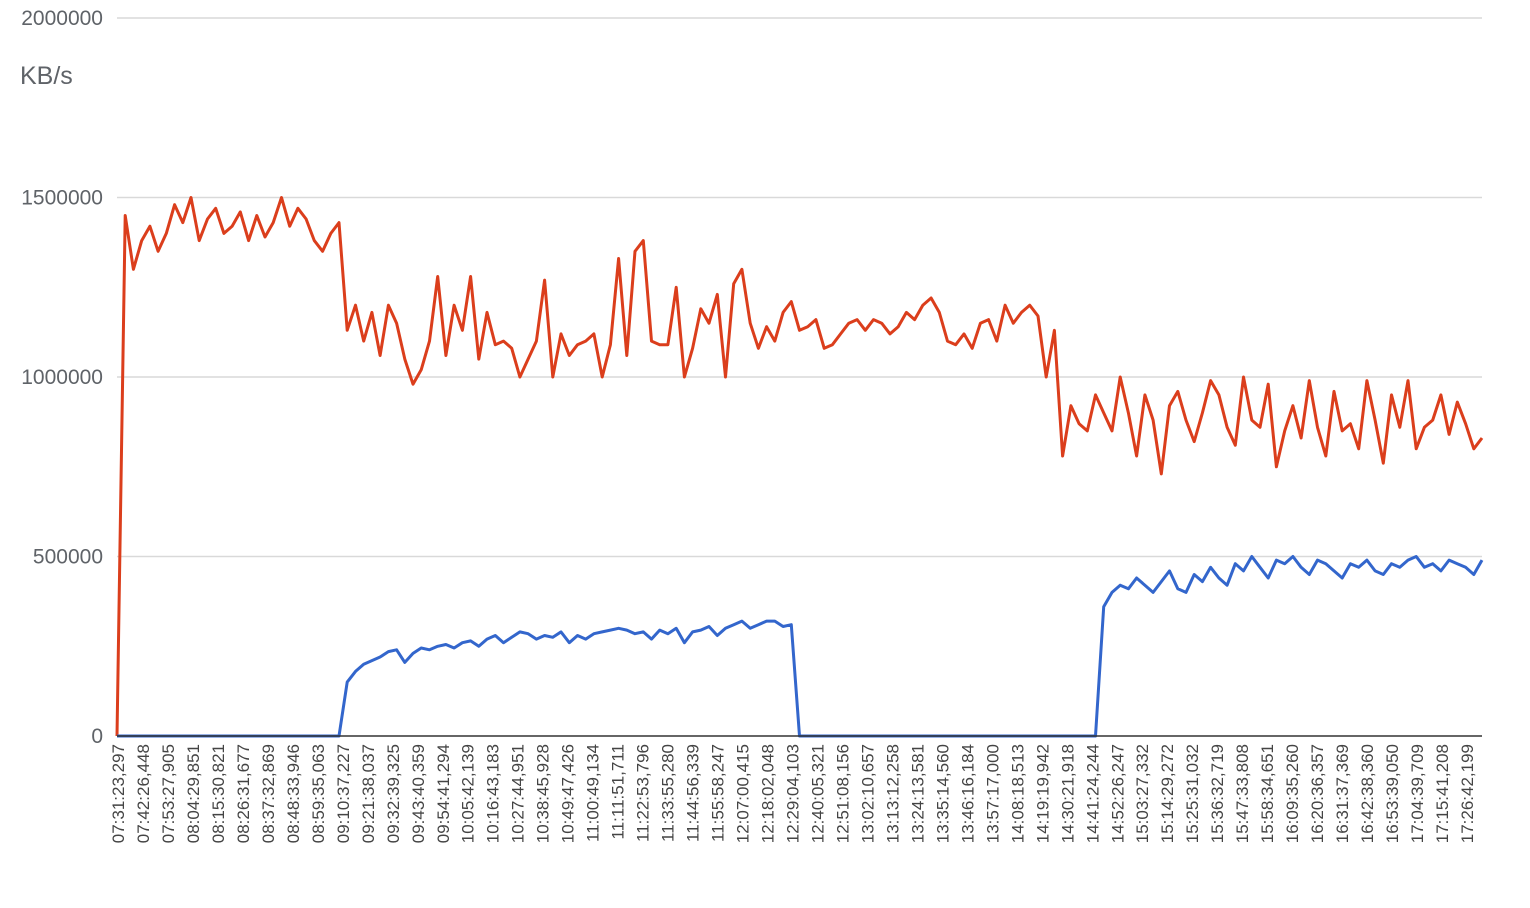 This screenshot has width=1530, height=908. Describe the element at coordinates (393, 793) in the screenshot. I see `x-tick-label: 09:32:39,325` at that location.